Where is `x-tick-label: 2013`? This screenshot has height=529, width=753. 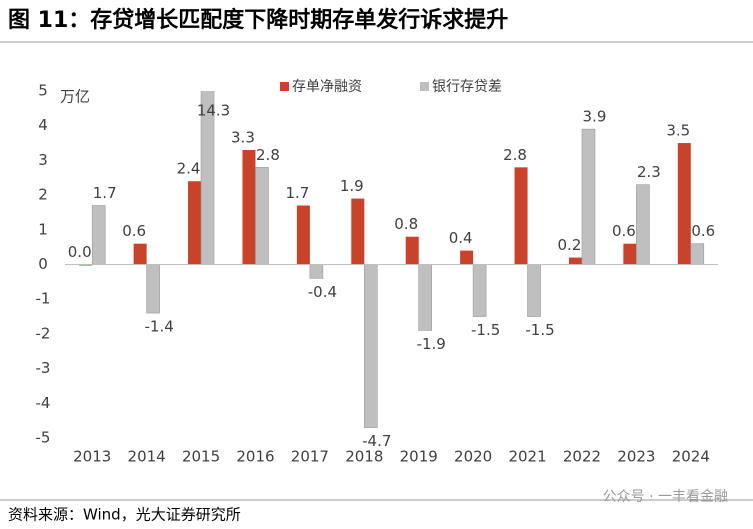
x-tick-label: 2013 is located at coordinates (92, 457).